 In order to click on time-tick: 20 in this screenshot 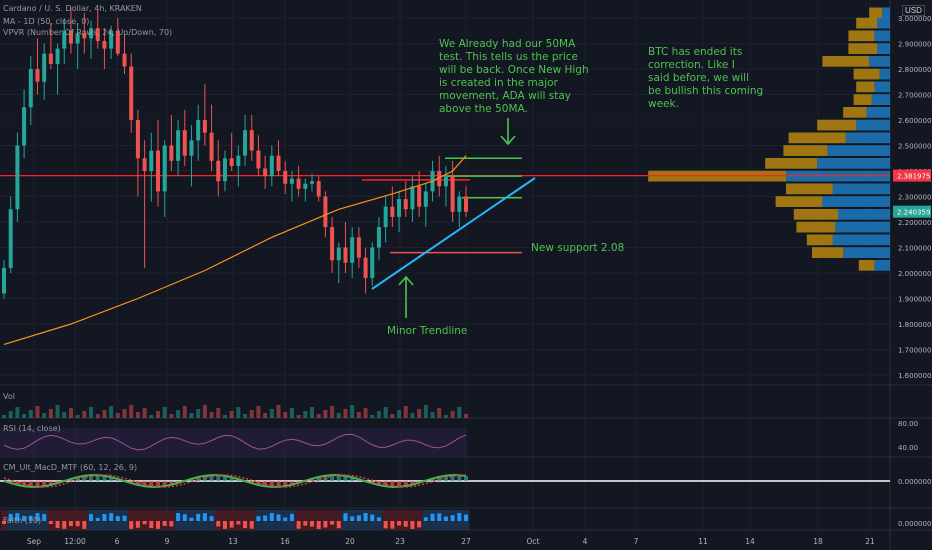, I will do `click(350, 541)`.